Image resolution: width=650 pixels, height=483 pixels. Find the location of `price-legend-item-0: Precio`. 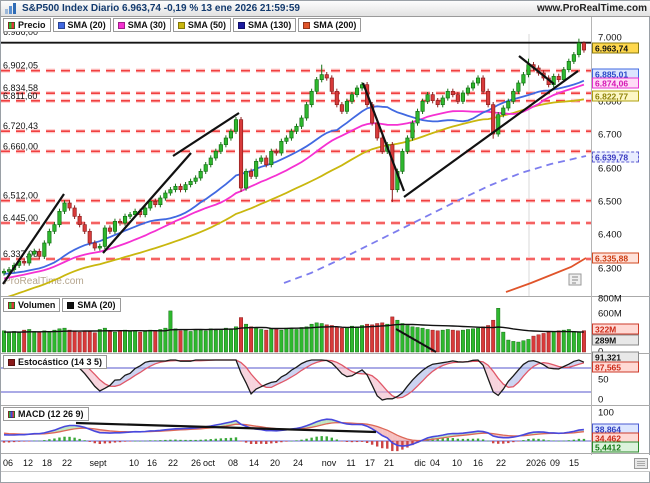

price-legend-item-0: Precio is located at coordinates (27, 25).